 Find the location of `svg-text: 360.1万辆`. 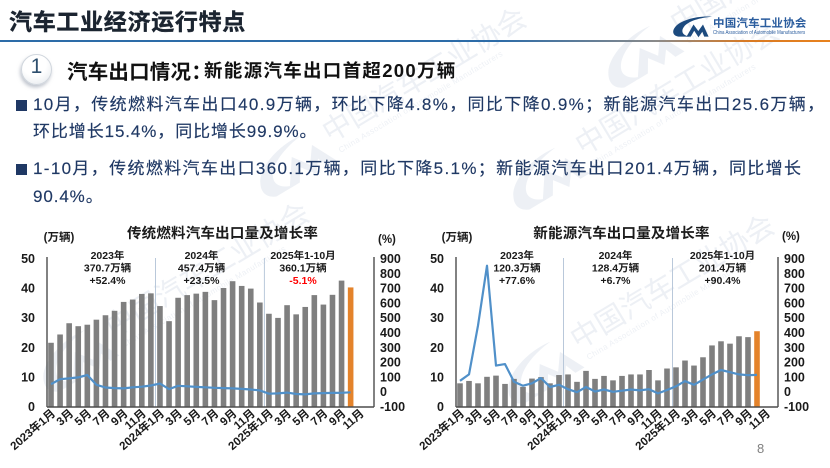

svg-text: 360.1万辆 is located at coordinates (303, 269).